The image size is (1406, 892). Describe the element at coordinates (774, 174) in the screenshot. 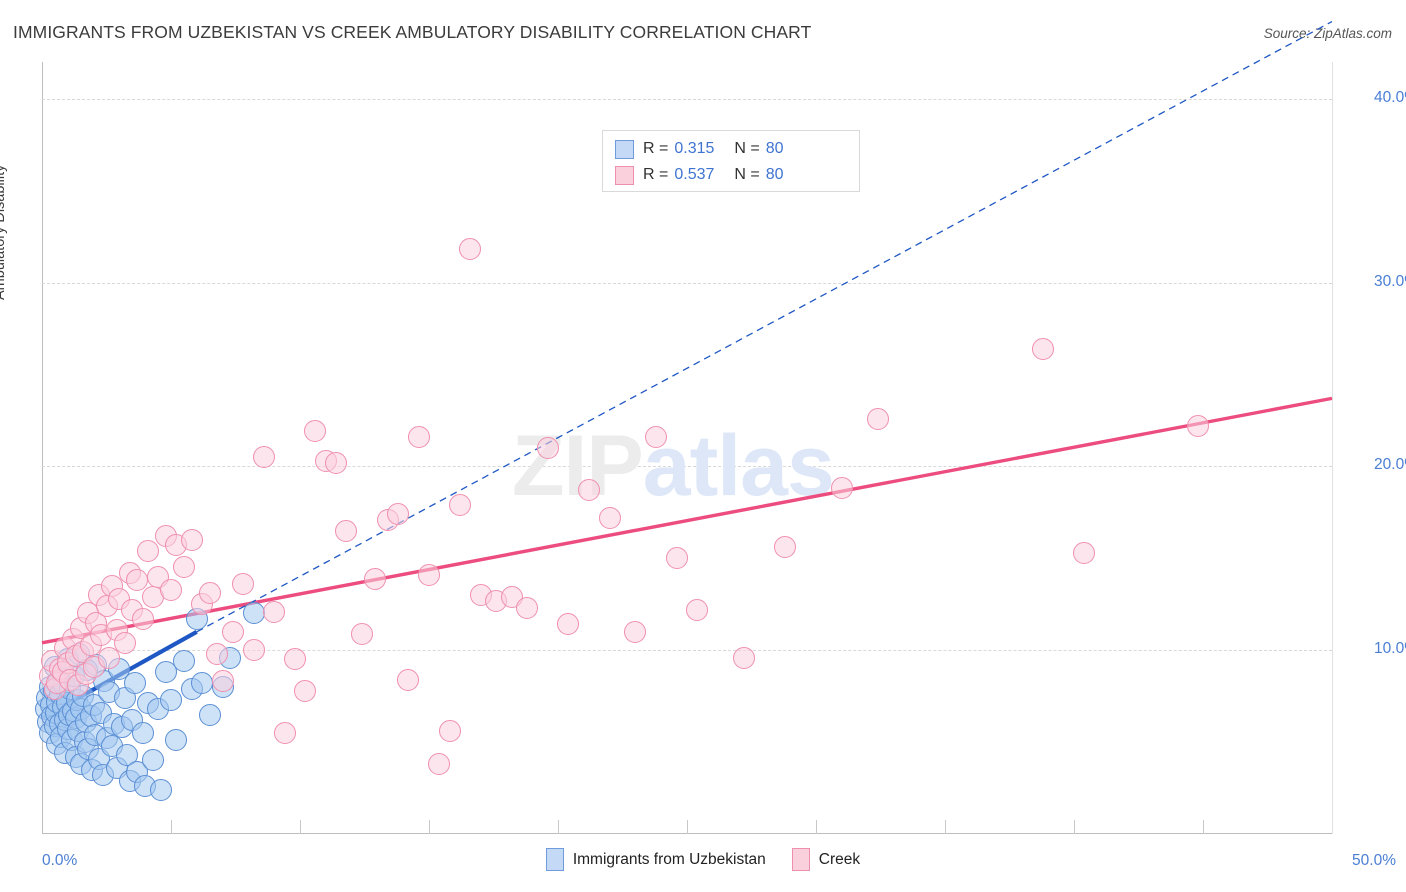

I see `legend-n-value-2: 80` at that location.